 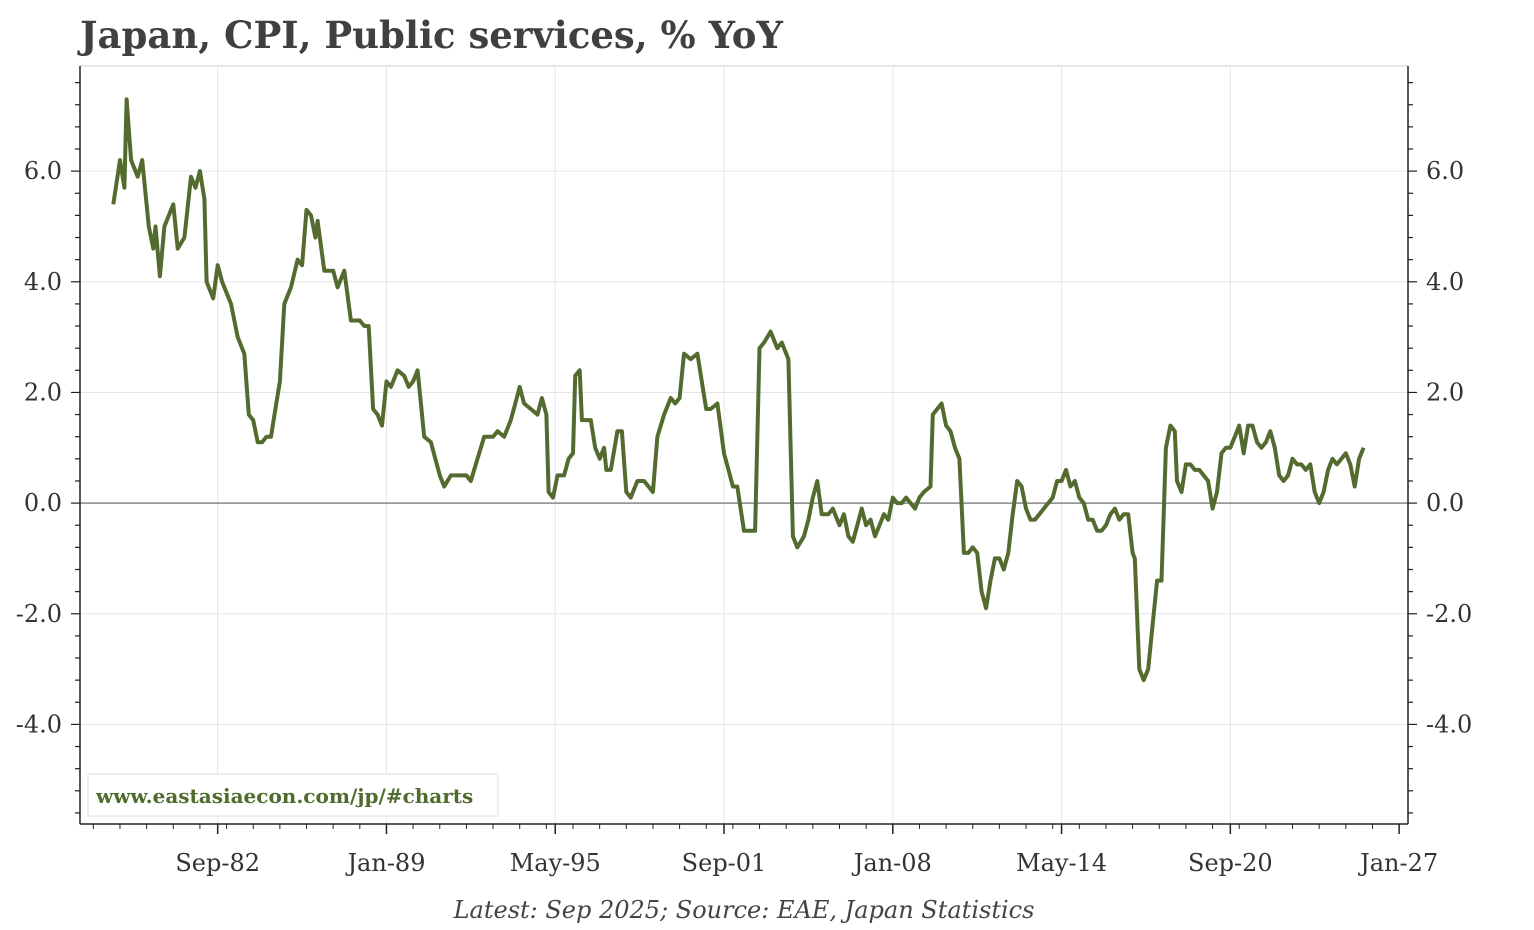 What do you see at coordinates (384, 863) in the screenshot?
I see `x-tick-label: Jan-89` at bounding box center [384, 863].